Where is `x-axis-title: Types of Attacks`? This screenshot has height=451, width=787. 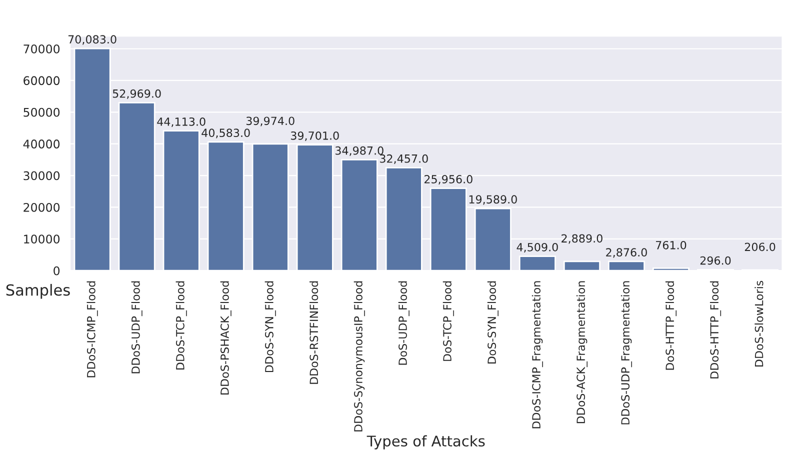
x-axis-title: Types of Attacks is located at coordinates (425, 442).